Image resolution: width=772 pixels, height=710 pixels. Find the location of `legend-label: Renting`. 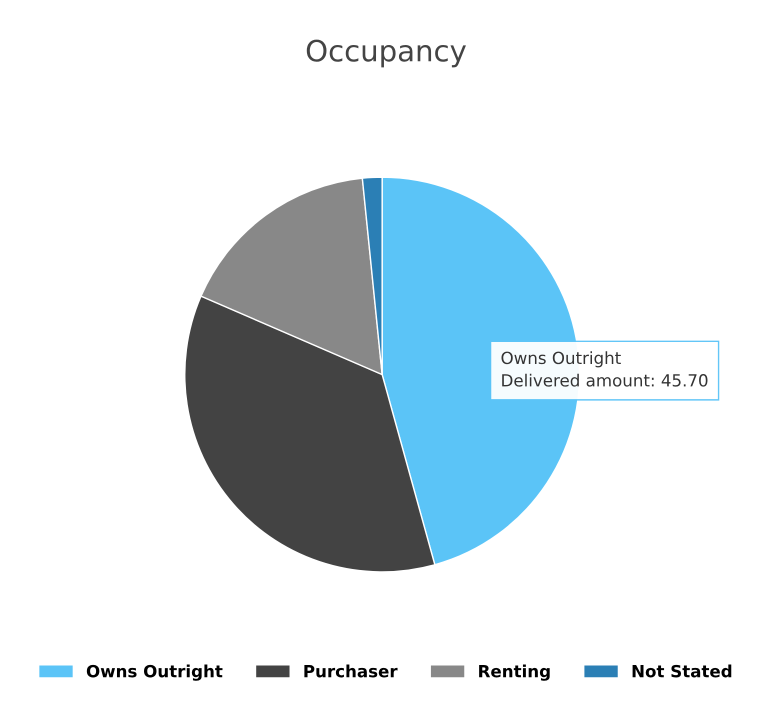

legend-label: Renting is located at coordinates (514, 672).